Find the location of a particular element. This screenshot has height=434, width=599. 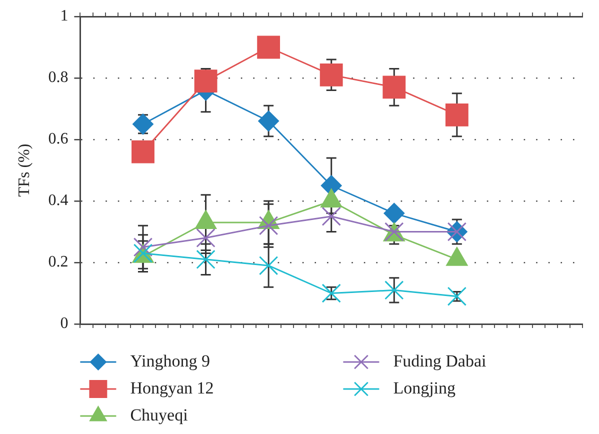

y-tick-label: 0.4 is located at coordinates (58, 201).